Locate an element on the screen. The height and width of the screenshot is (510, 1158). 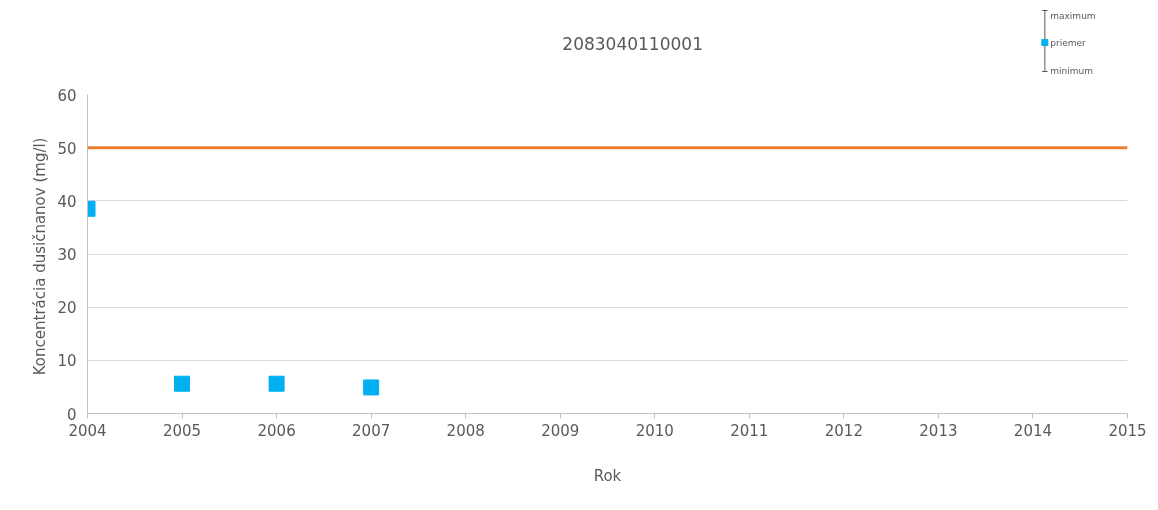
x-tick-label: 2013 is located at coordinates (938, 430).